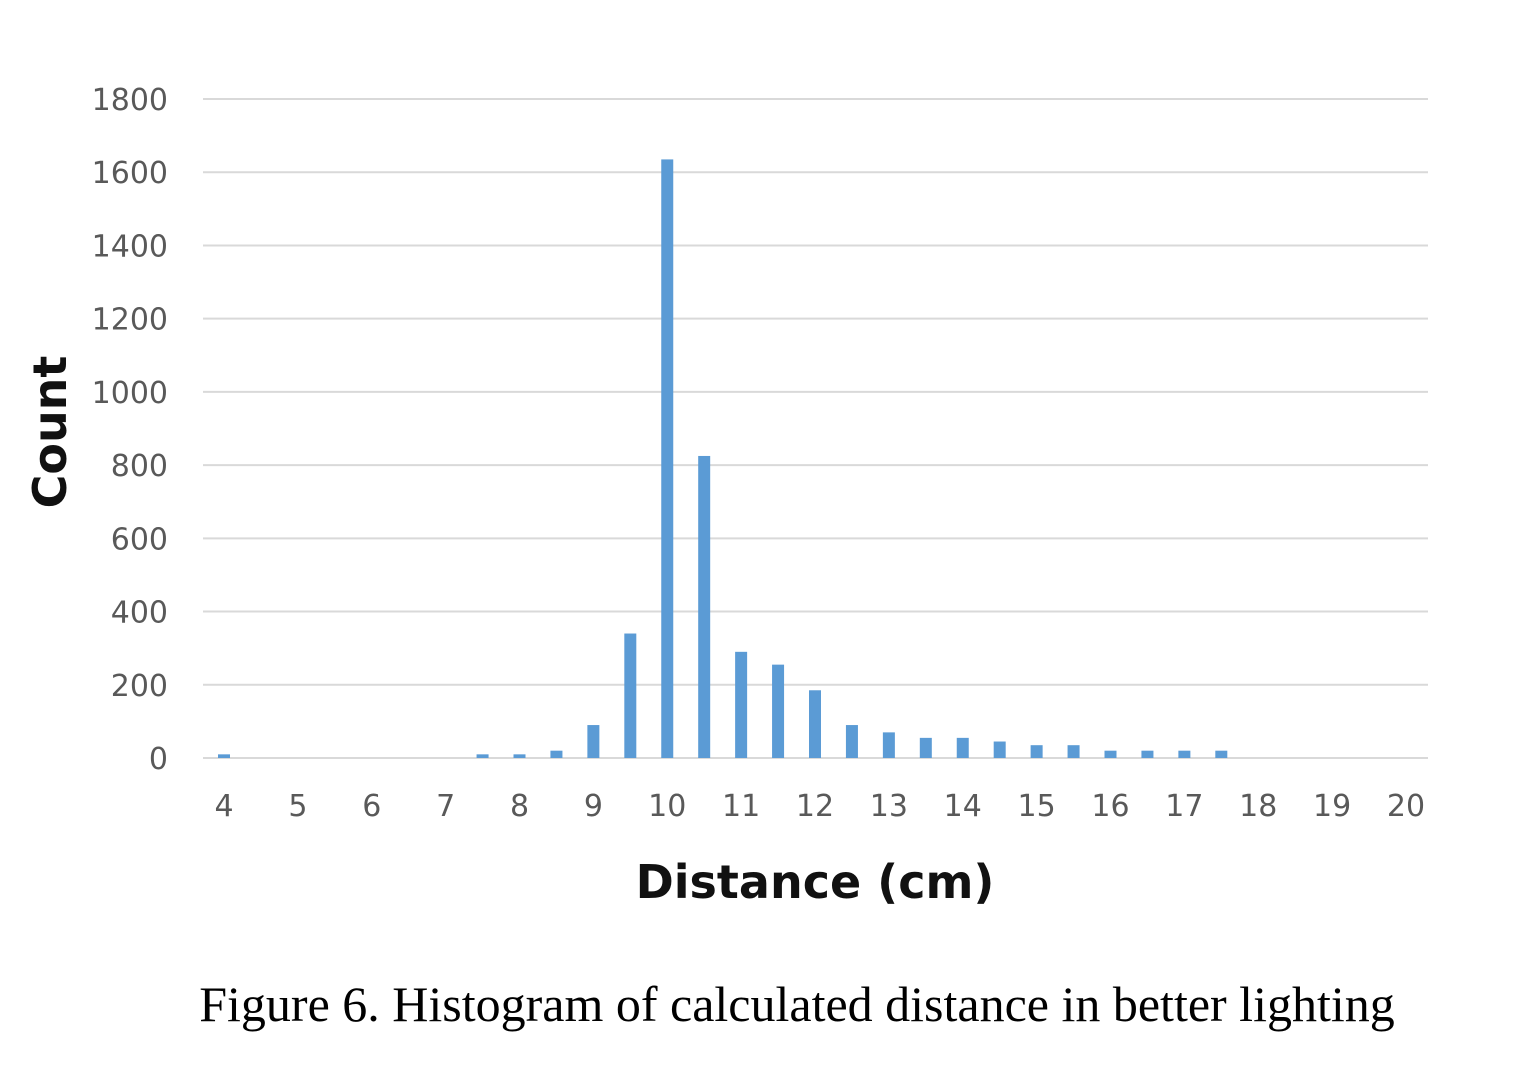 The height and width of the screenshot is (1078, 1514). What do you see at coordinates (1184, 806) in the screenshot?
I see `x-tick-label: 17` at bounding box center [1184, 806].